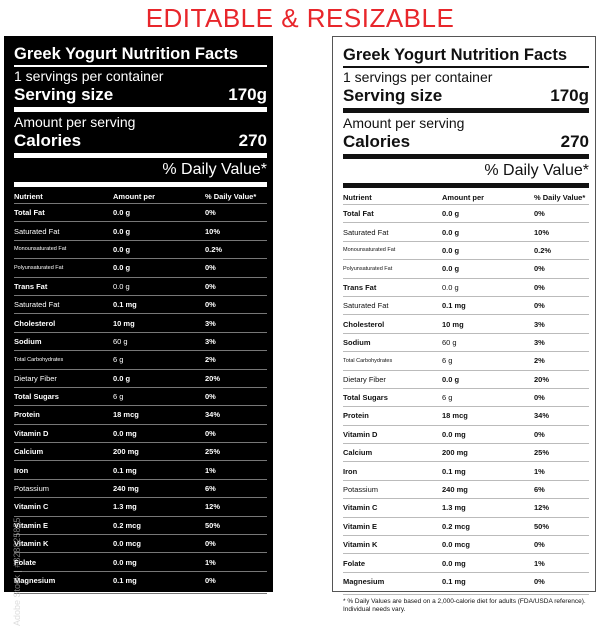 The image size is (600, 626). I want to click on nutrient-row: Trans Fat 0.0 g 0%, so click(466, 286).